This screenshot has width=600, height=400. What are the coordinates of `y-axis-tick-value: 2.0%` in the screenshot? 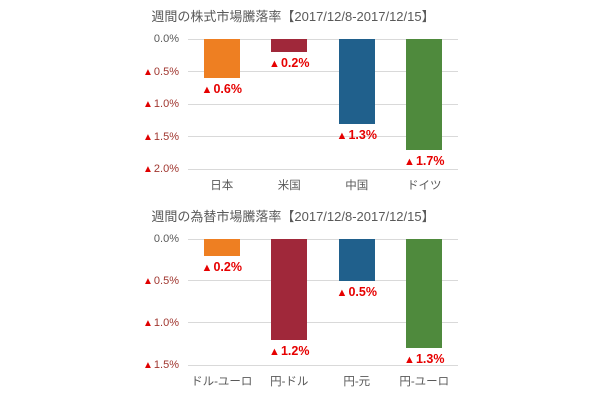 It's located at (166, 169).